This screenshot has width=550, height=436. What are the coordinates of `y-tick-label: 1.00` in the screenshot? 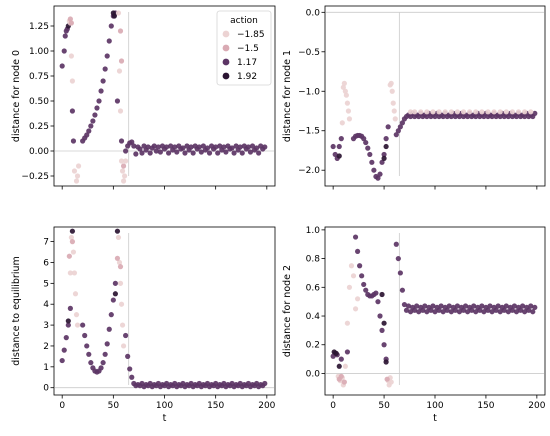 It's located at (39, 52).